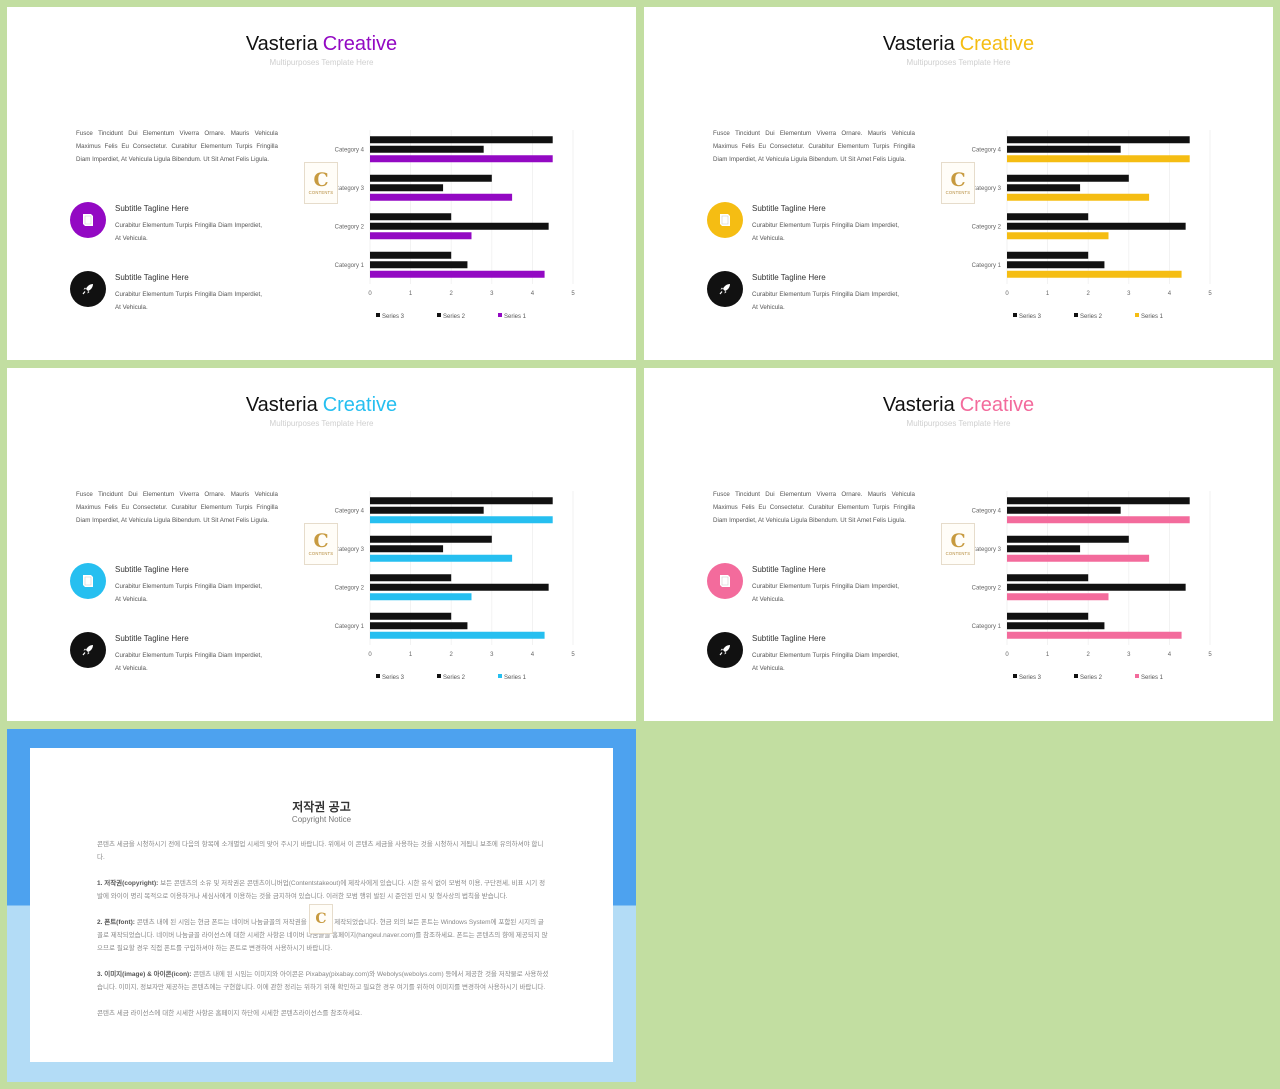 The image size is (1280, 1089). Describe the element at coordinates (454, 317) in the screenshot. I see `legend-label: Series 2` at that location.